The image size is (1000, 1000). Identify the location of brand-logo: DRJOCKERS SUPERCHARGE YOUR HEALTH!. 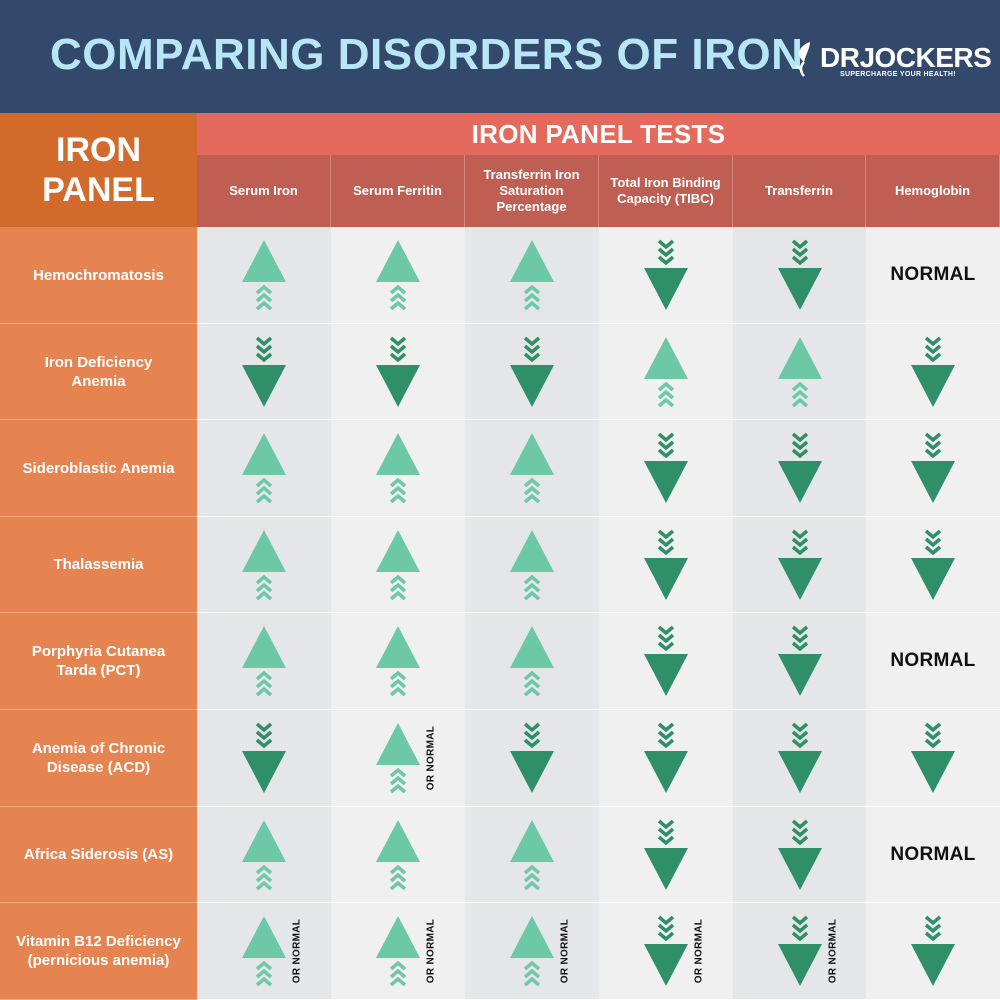
(891, 64).